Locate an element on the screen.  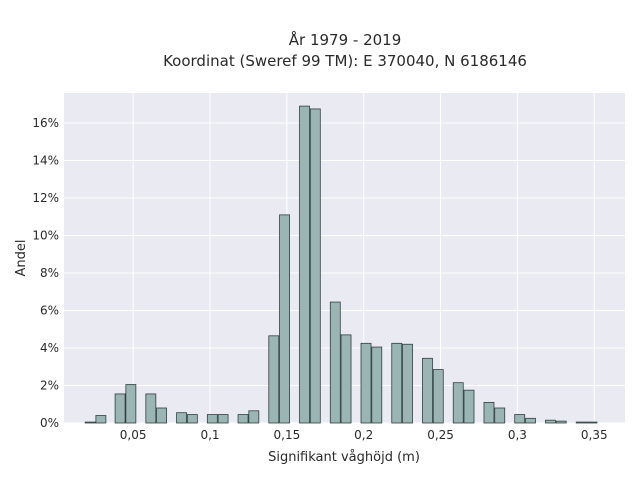
y-tick-label: 14% is located at coordinates (45, 161).